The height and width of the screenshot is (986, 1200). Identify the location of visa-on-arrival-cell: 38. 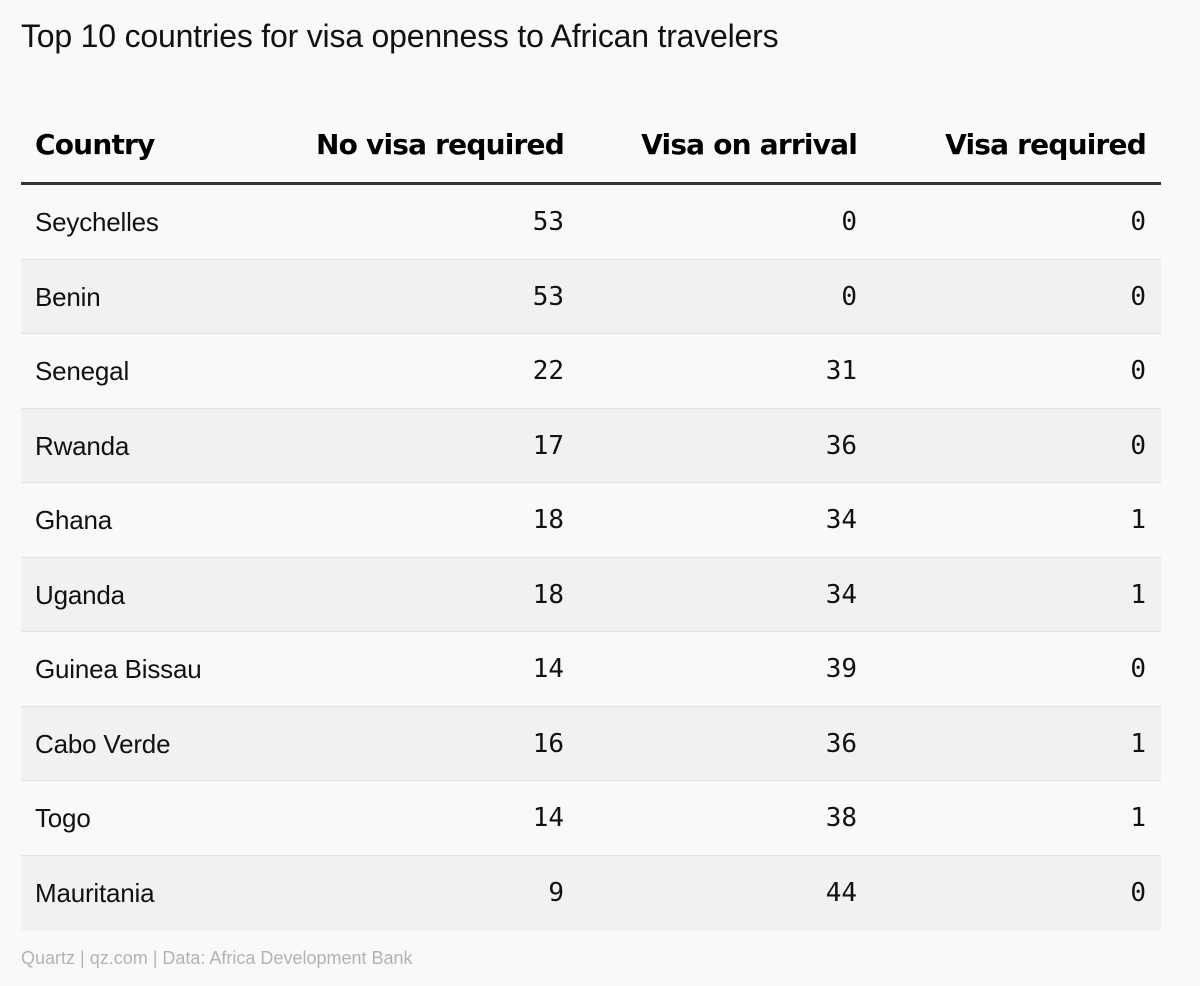
(841, 818).